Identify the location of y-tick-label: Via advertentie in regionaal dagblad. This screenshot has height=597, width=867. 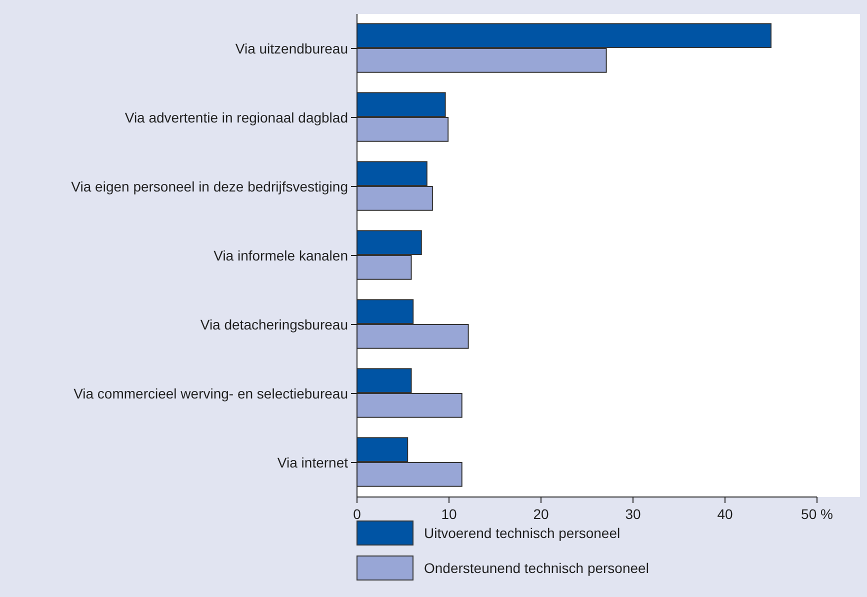
(236, 118).